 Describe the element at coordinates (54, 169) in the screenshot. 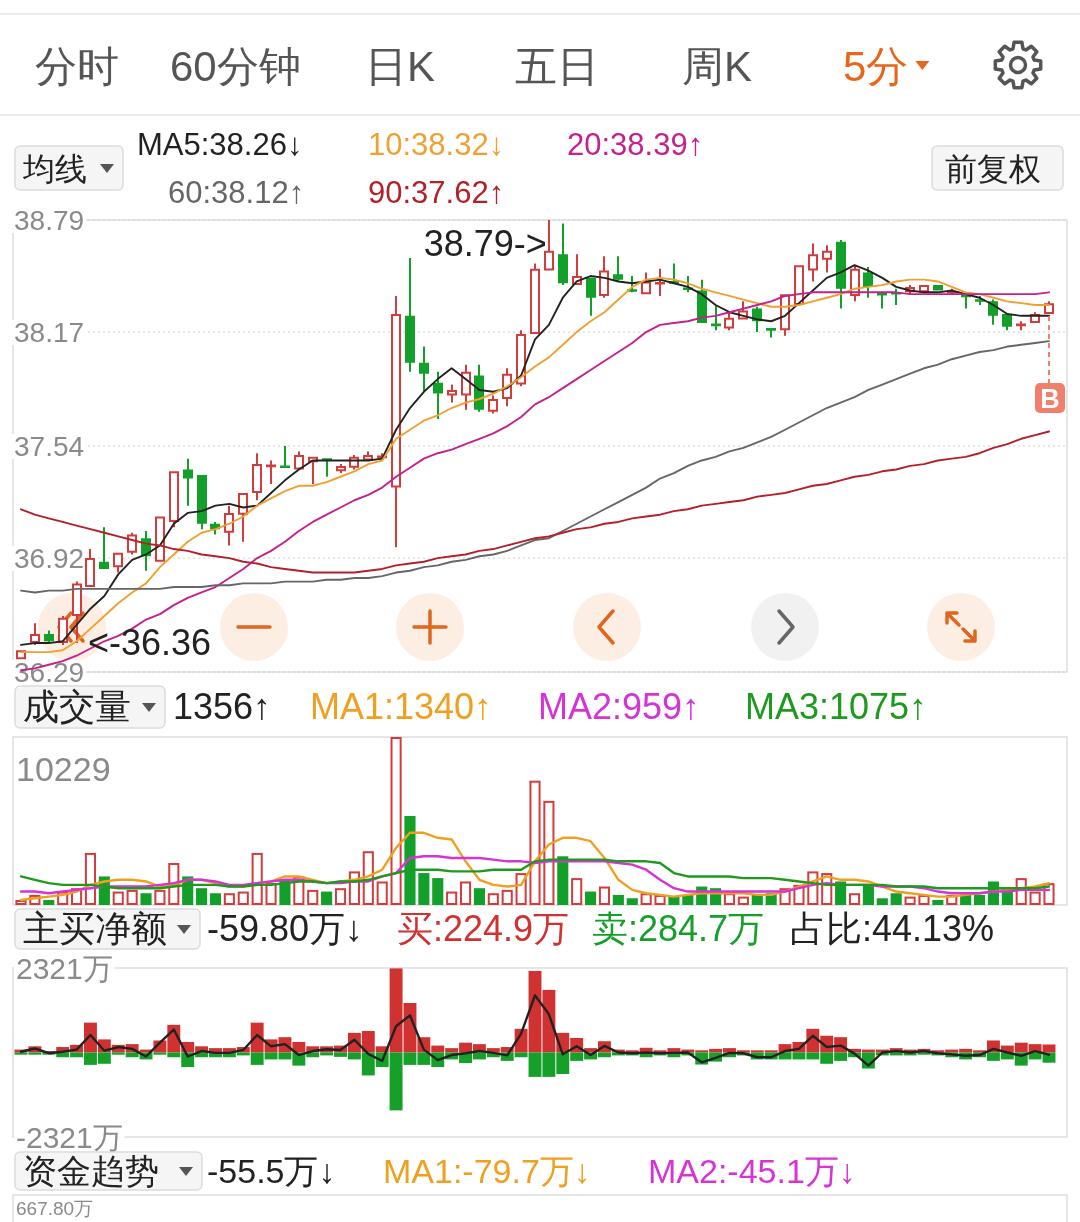

I see `legend-title: 均线` at that location.